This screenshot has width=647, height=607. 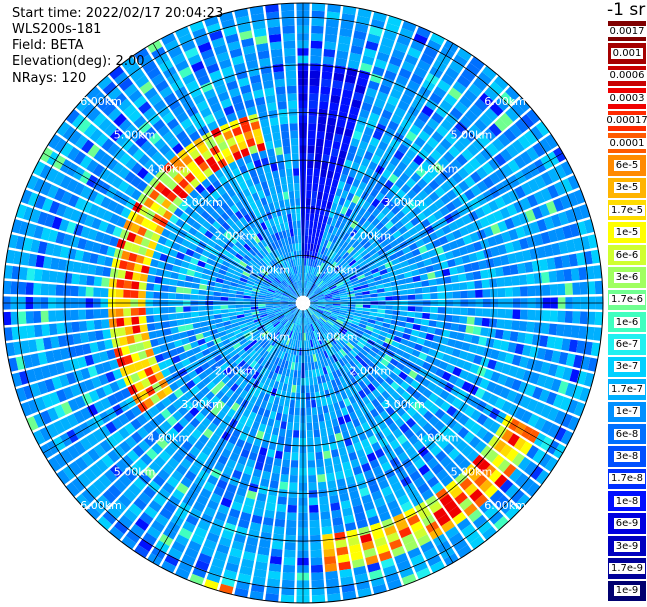 I want to click on colorbar-tick-label: 1e-9, so click(x=627, y=591).